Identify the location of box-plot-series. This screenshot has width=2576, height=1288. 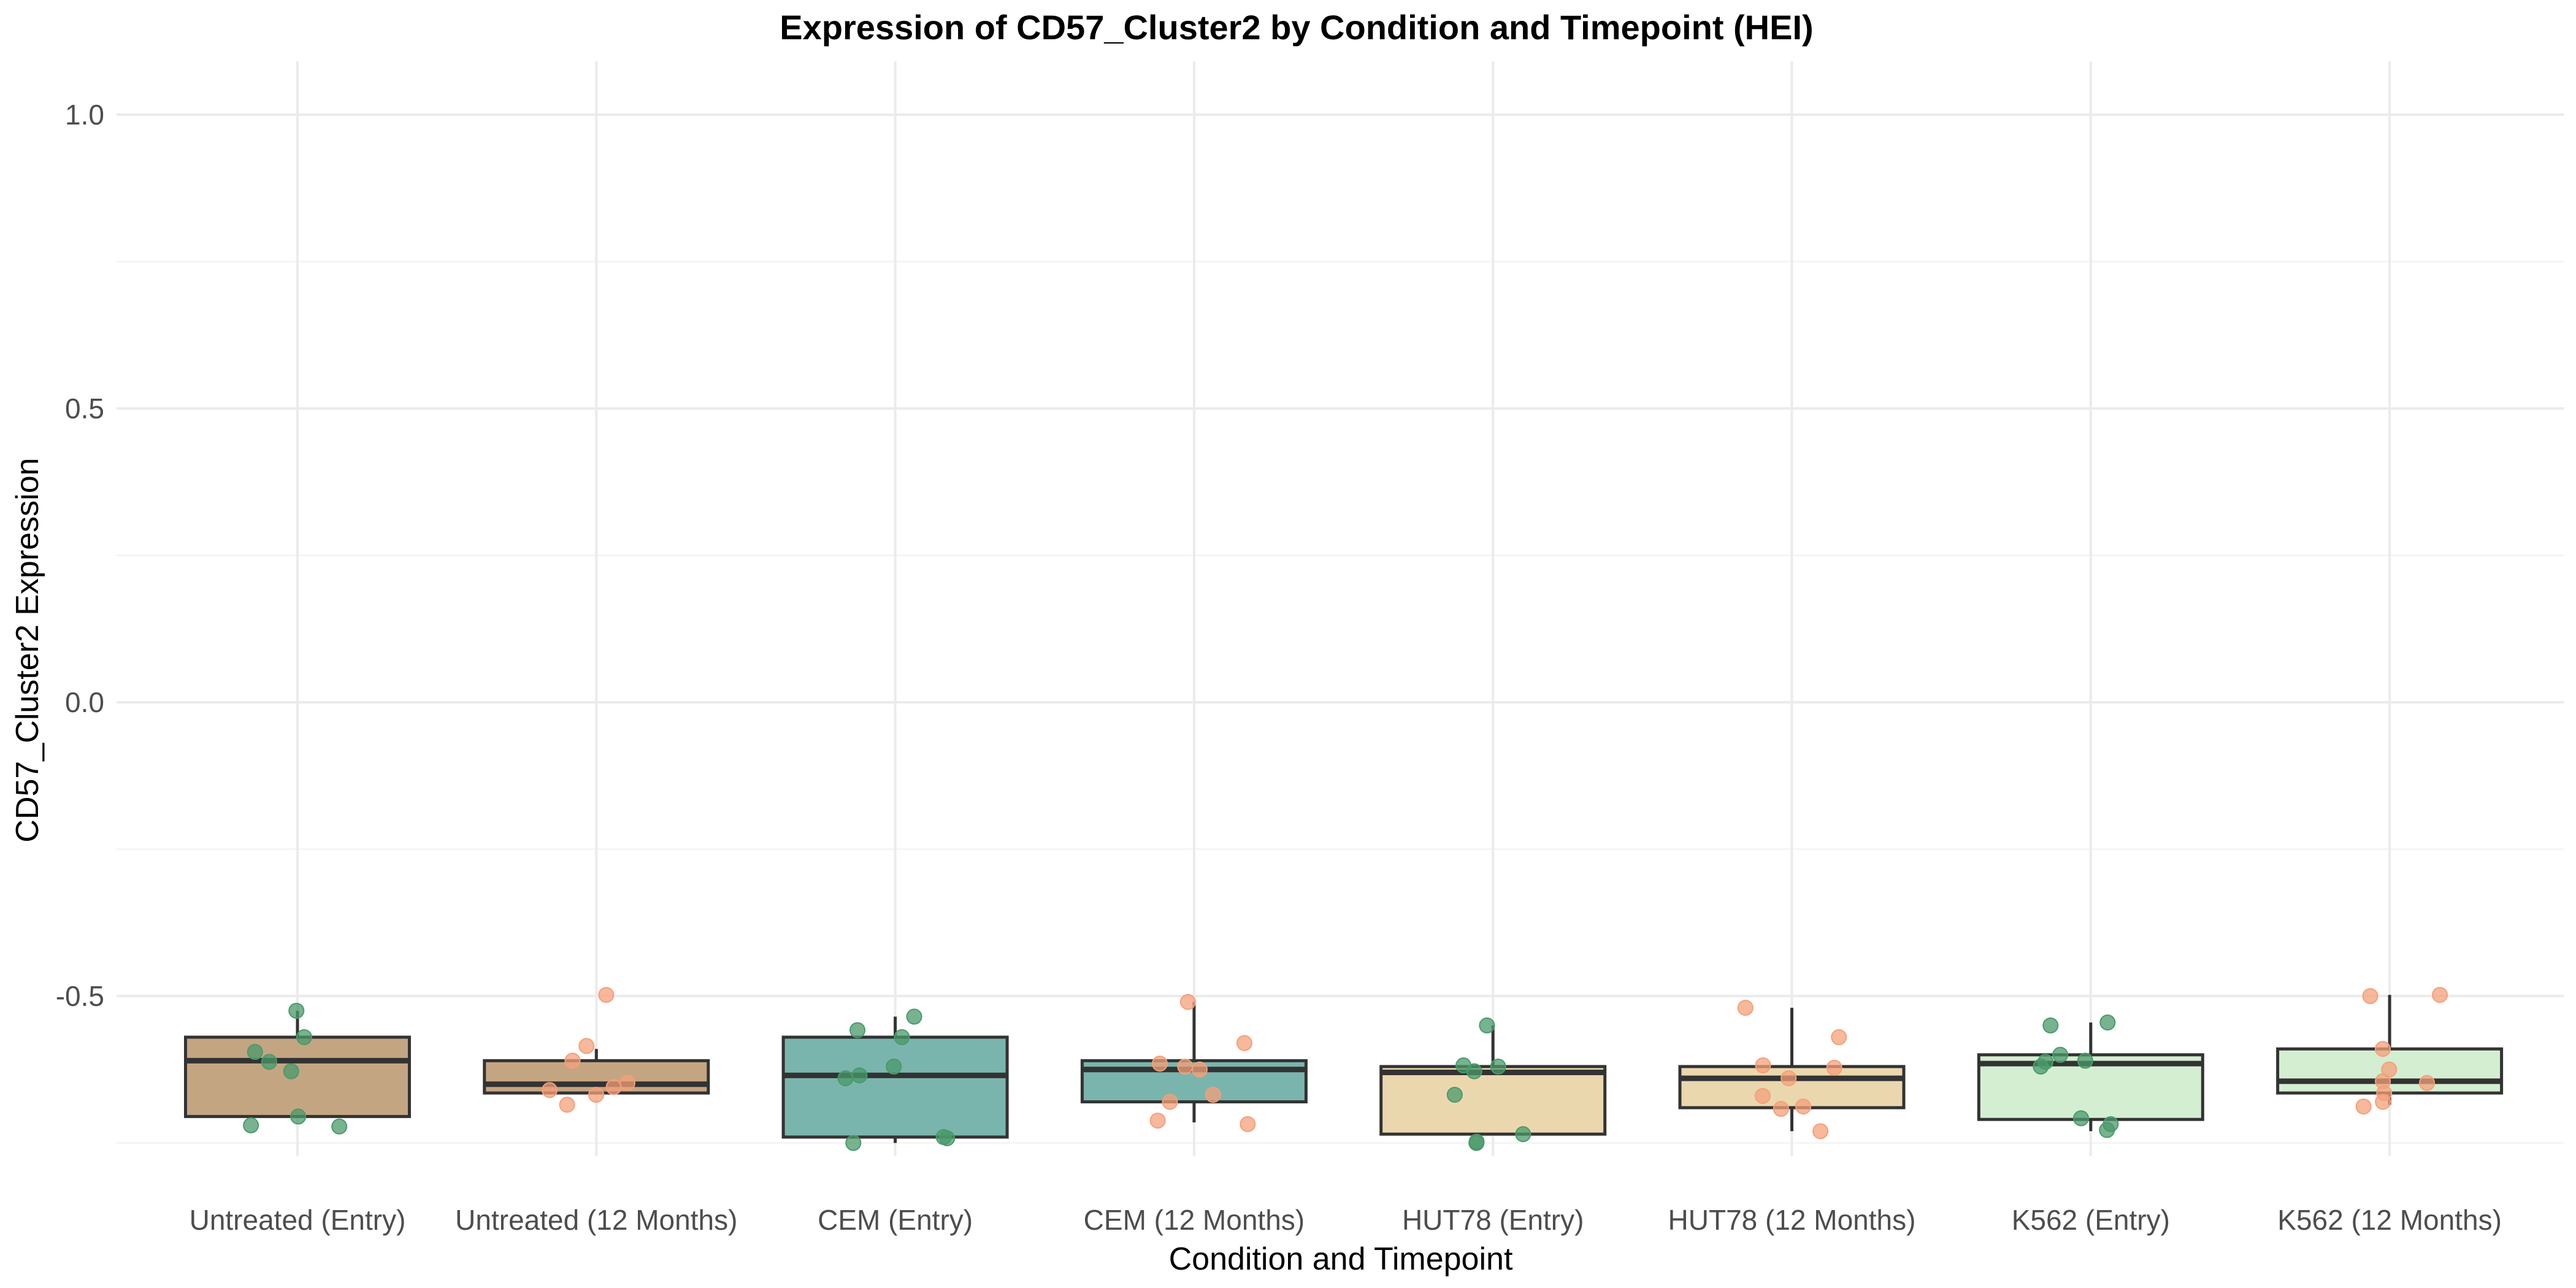
(1344, 1069).